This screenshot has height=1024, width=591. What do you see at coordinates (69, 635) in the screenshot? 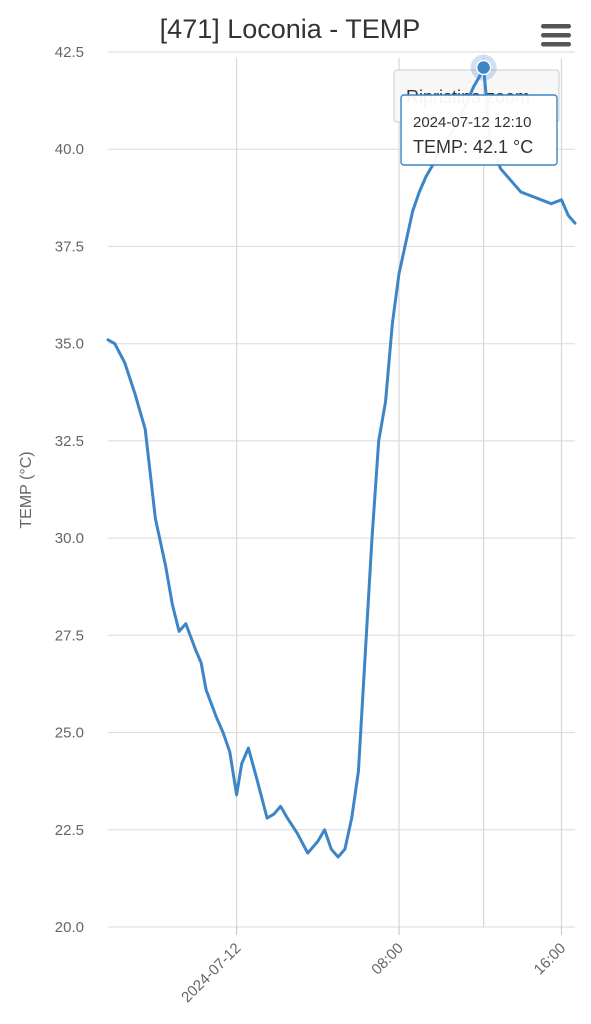
I see `y-tick-label: 27.5` at bounding box center [69, 635].